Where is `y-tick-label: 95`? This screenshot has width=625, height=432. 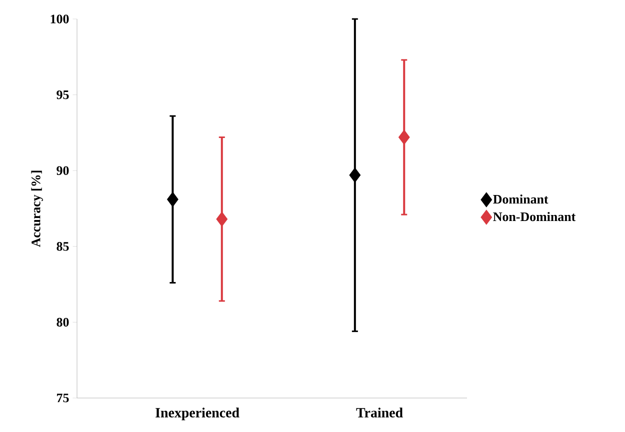
y-tick-label: 95 is located at coordinates (62, 95).